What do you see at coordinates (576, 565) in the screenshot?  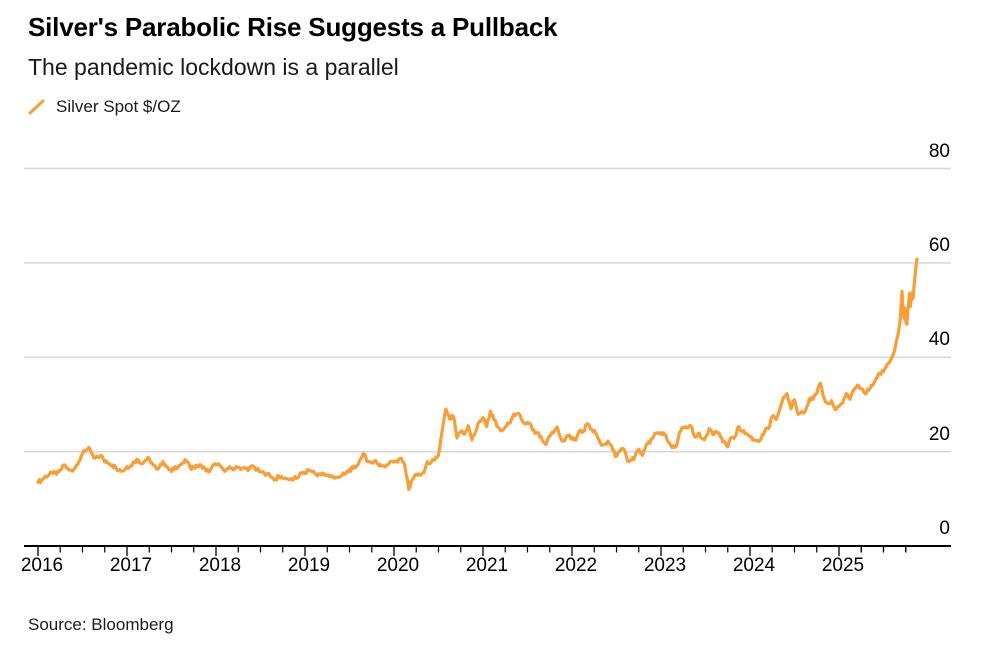 I see `x-tick-label: 2022` at bounding box center [576, 565].